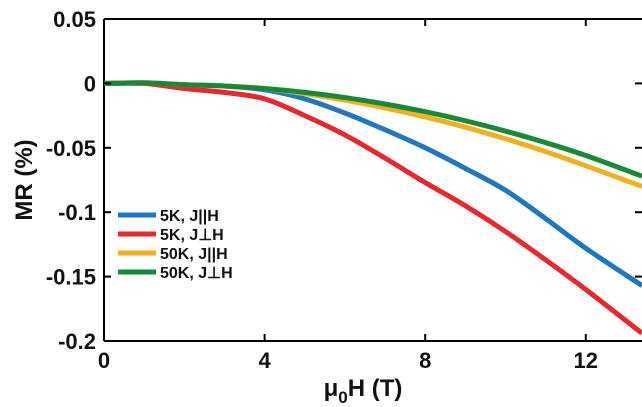 The image size is (642, 407). Describe the element at coordinates (74, 19) in the screenshot. I see `y-tick-label: 0.05` at that location.